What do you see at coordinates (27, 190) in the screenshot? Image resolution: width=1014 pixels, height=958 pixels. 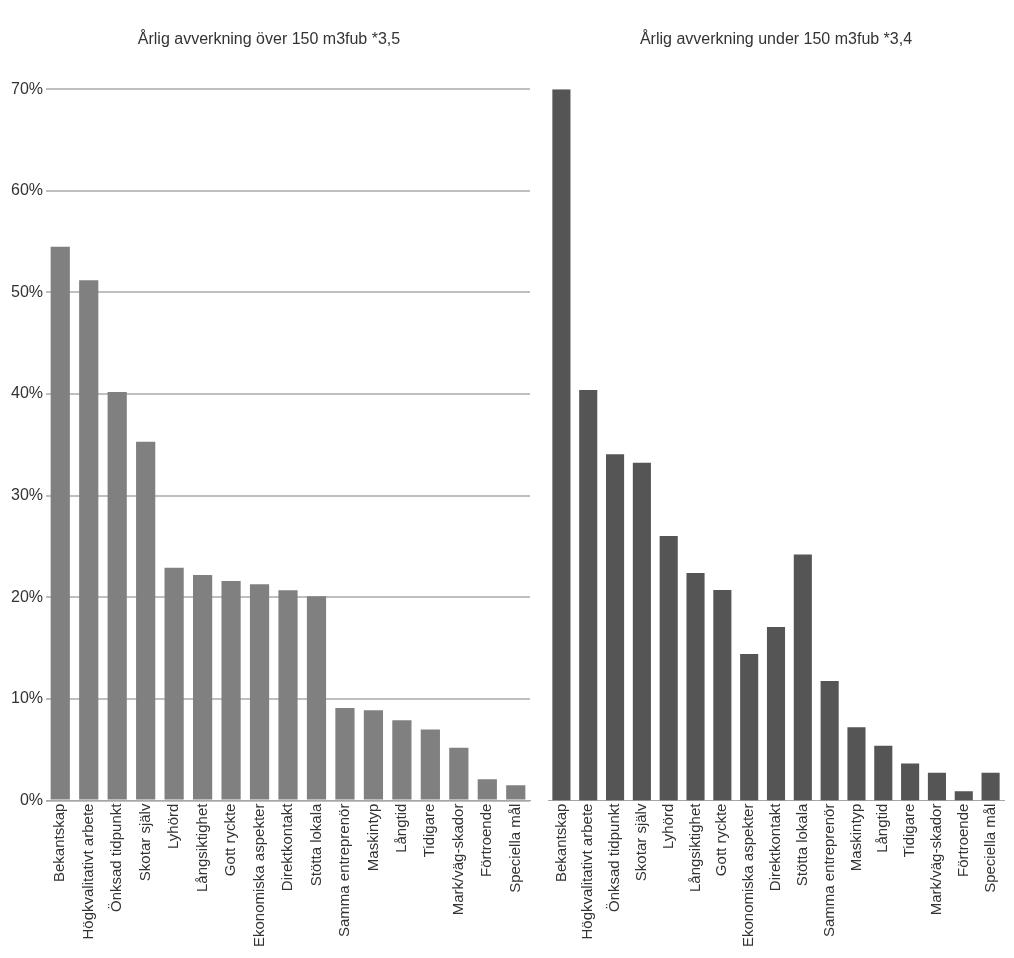 I see `y-tick-label: 60%` at bounding box center [27, 190].